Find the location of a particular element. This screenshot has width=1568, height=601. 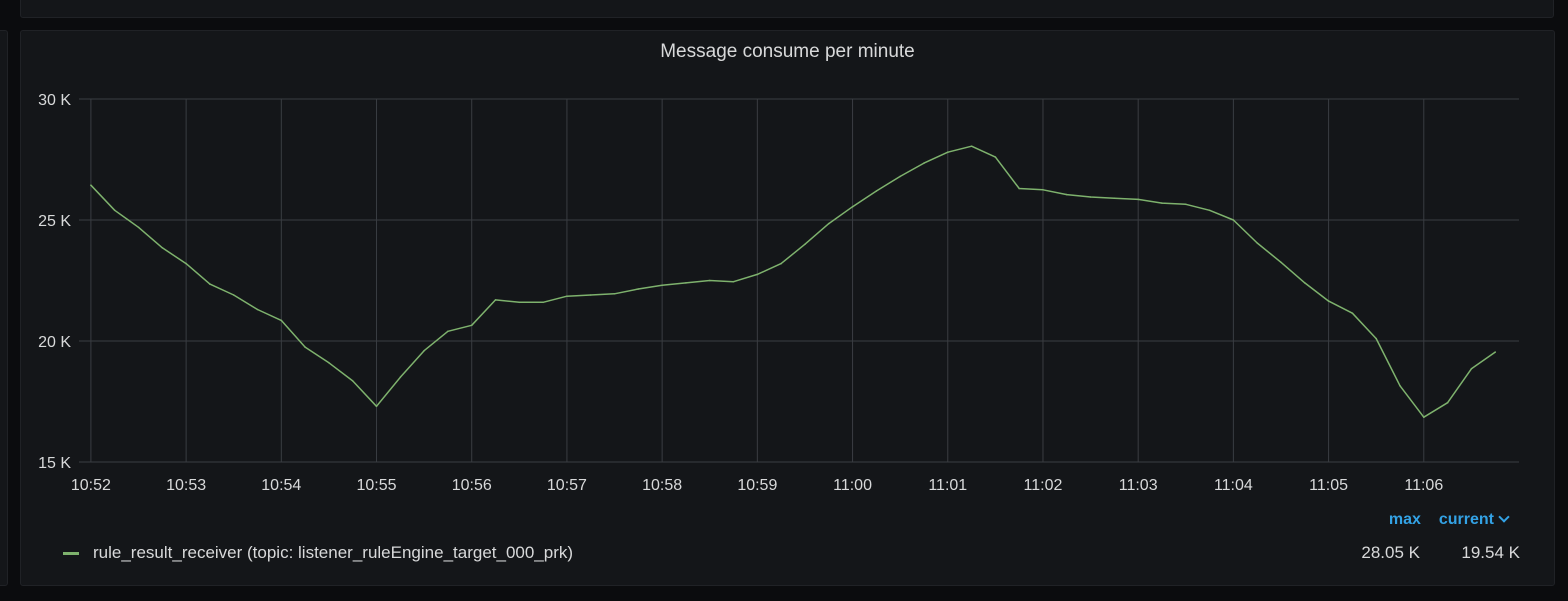

x-tick-label: 11:05 is located at coordinates (1328, 485).